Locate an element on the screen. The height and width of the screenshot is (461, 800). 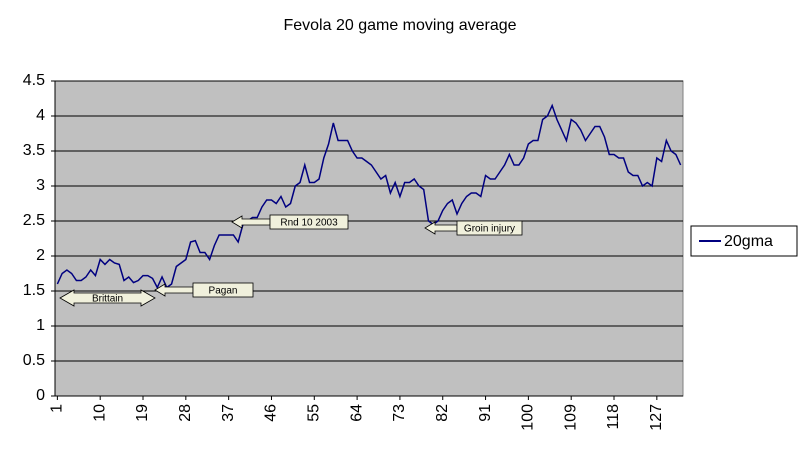
x-tick-label: 127 is located at coordinates (656, 417).